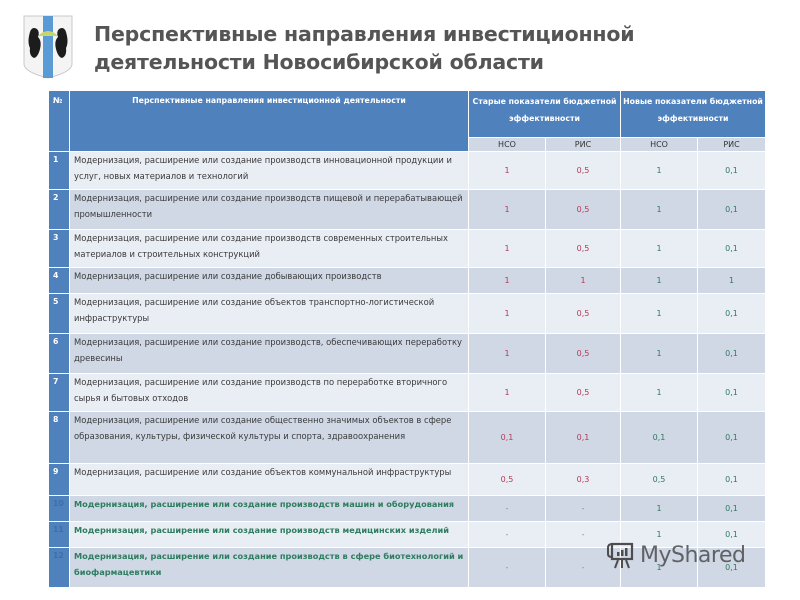 This screenshot has height=600, width=800. Describe the element at coordinates (59, 280) in the screenshot. I see `row-number: 4` at that location.